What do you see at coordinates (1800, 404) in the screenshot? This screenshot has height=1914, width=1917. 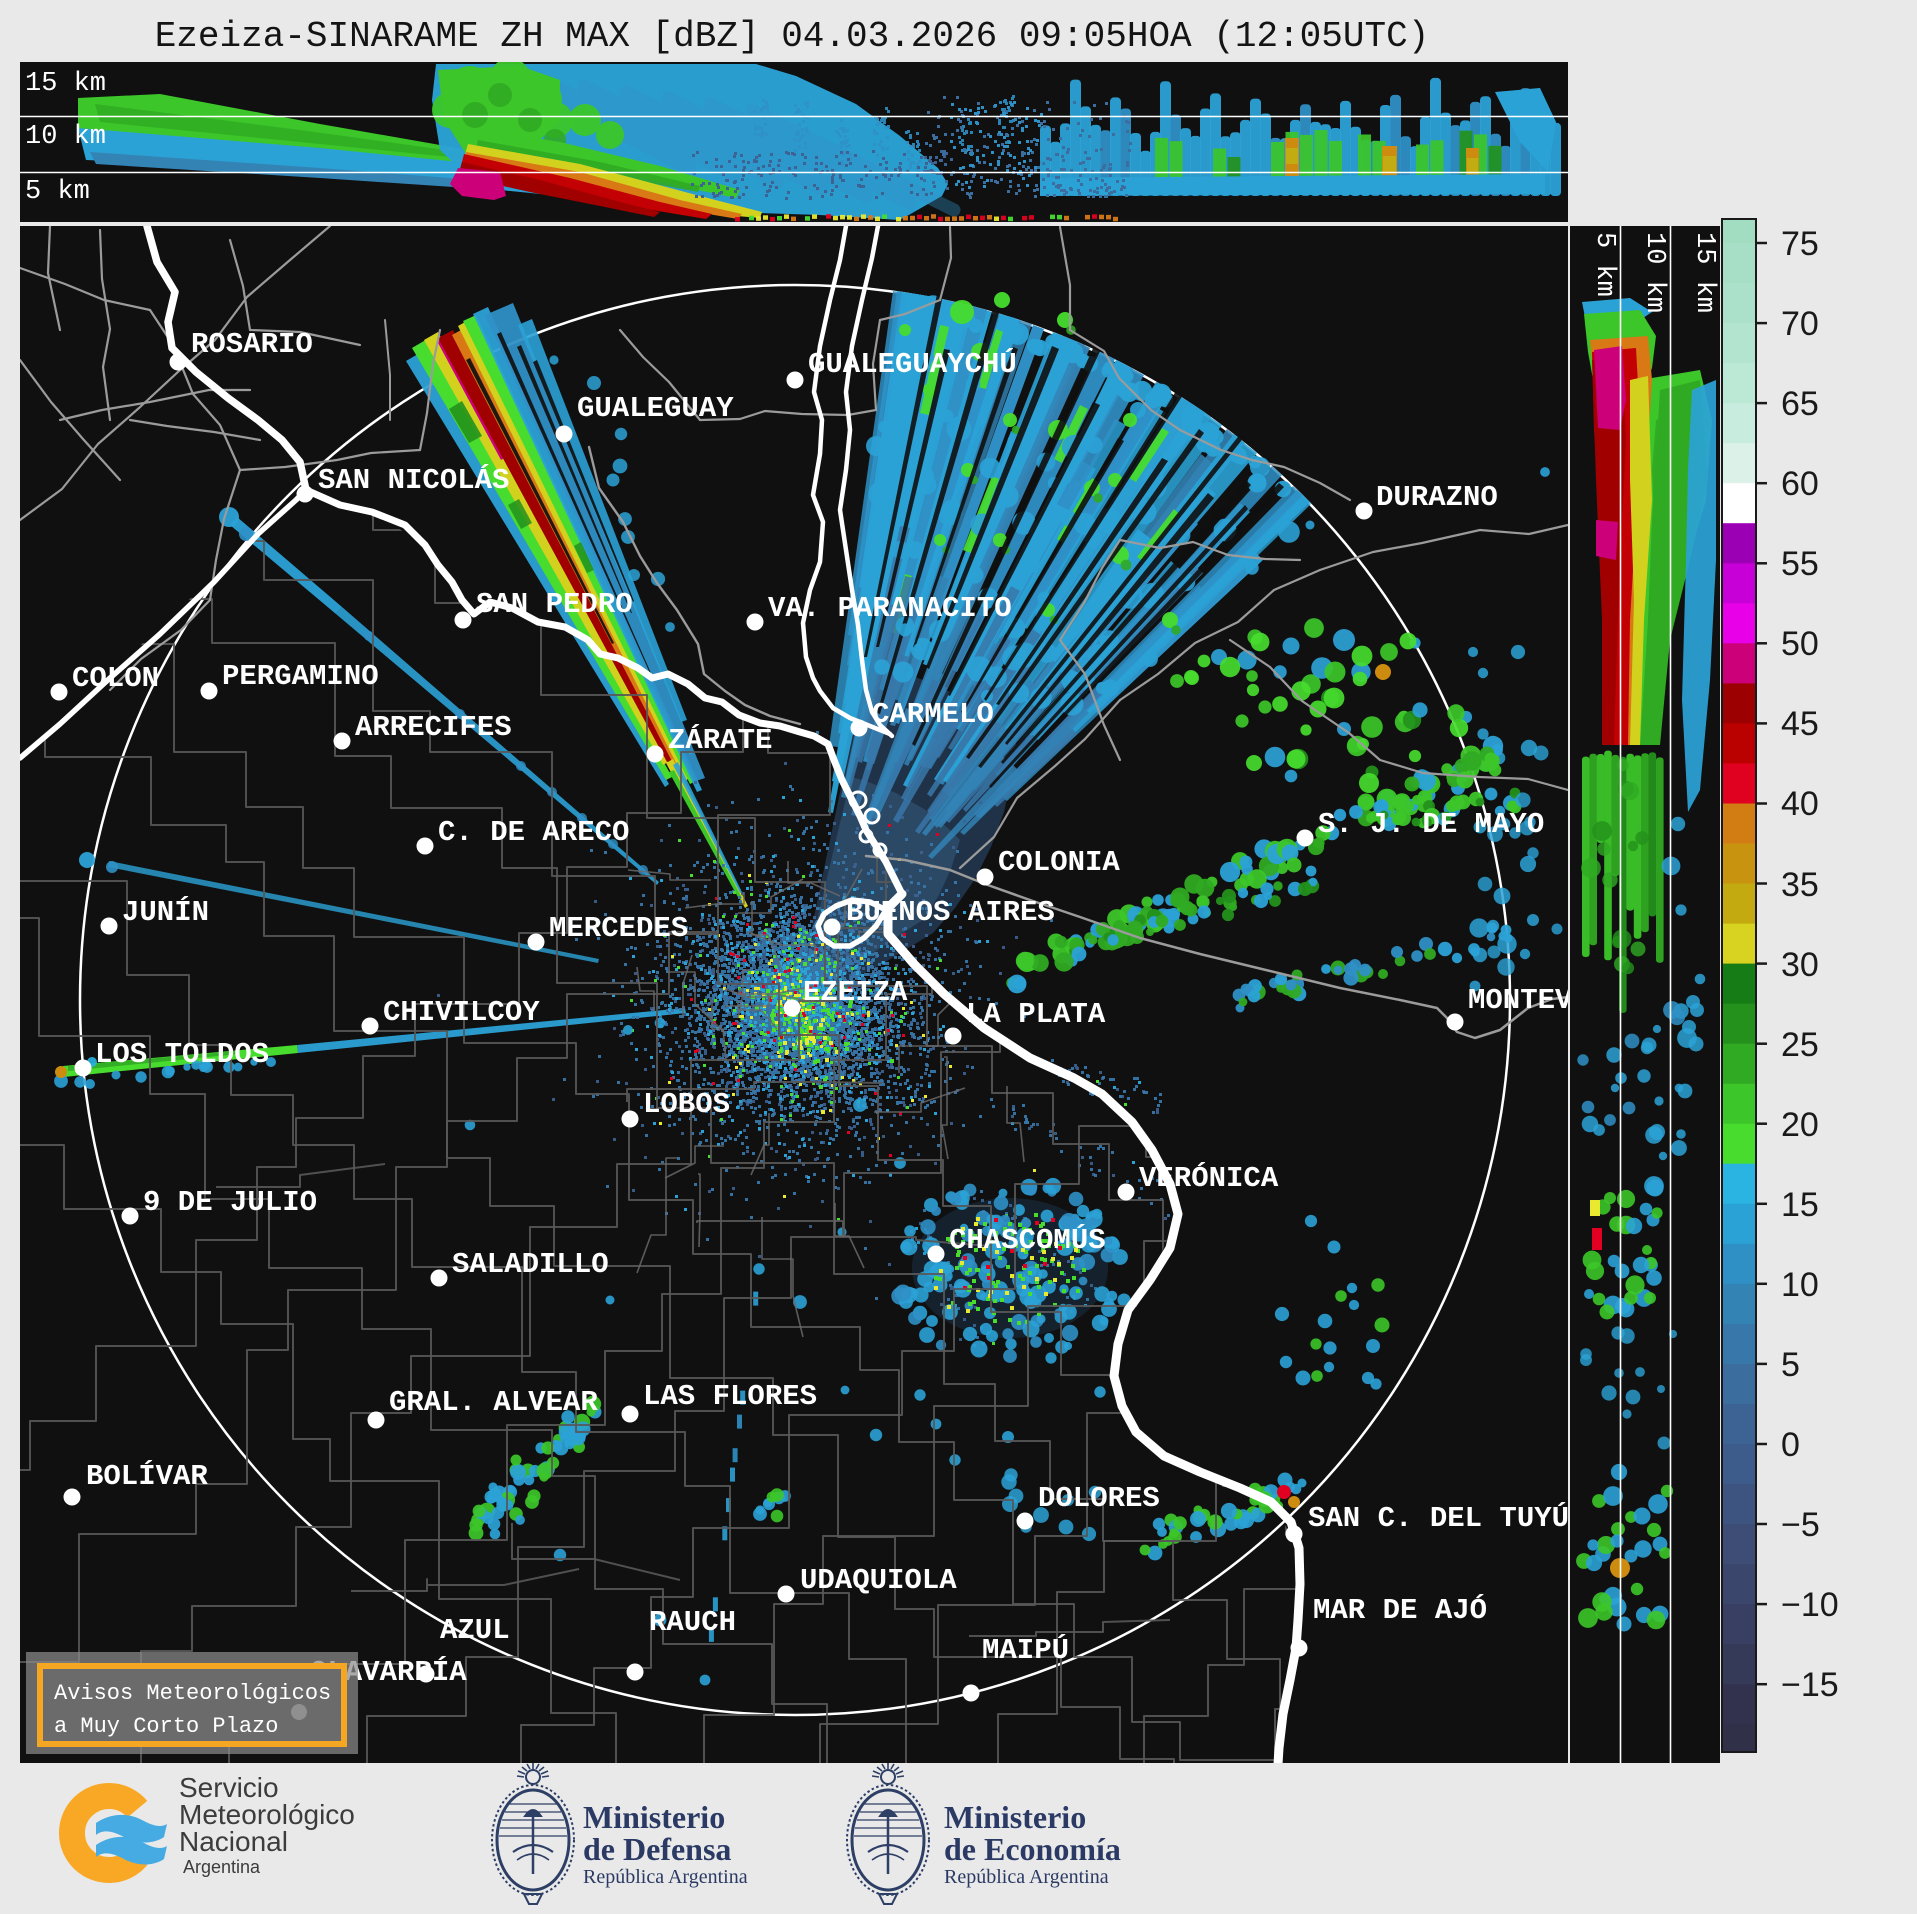 I see `svg-text: 65` at bounding box center [1800, 404].